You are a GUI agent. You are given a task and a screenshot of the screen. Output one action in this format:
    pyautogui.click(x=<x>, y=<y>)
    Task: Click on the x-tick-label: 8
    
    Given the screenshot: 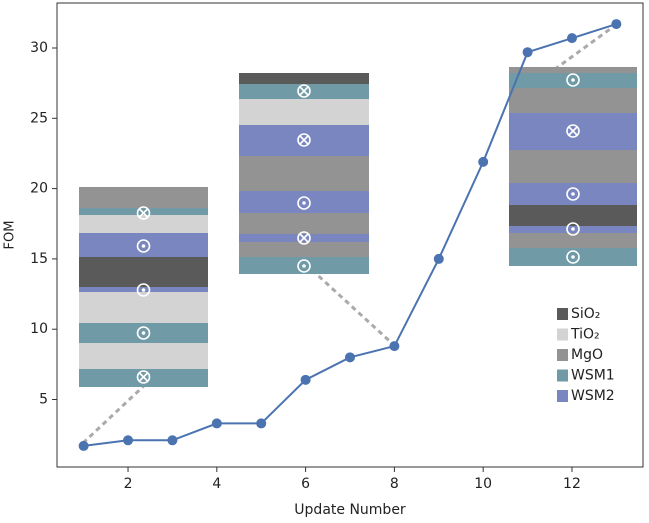 What is the action you would take?
    pyautogui.click(x=394, y=484)
    